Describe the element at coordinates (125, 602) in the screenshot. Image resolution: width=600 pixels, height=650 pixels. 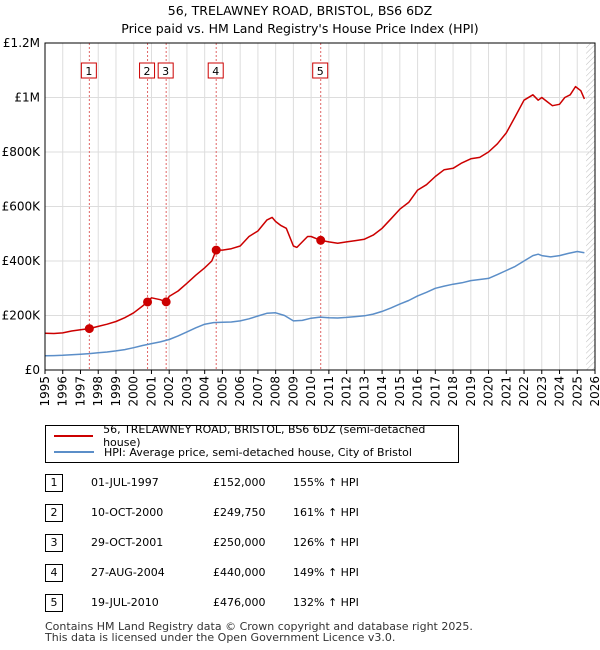
I see `sale-date: 19-JUL-2010` at that location.